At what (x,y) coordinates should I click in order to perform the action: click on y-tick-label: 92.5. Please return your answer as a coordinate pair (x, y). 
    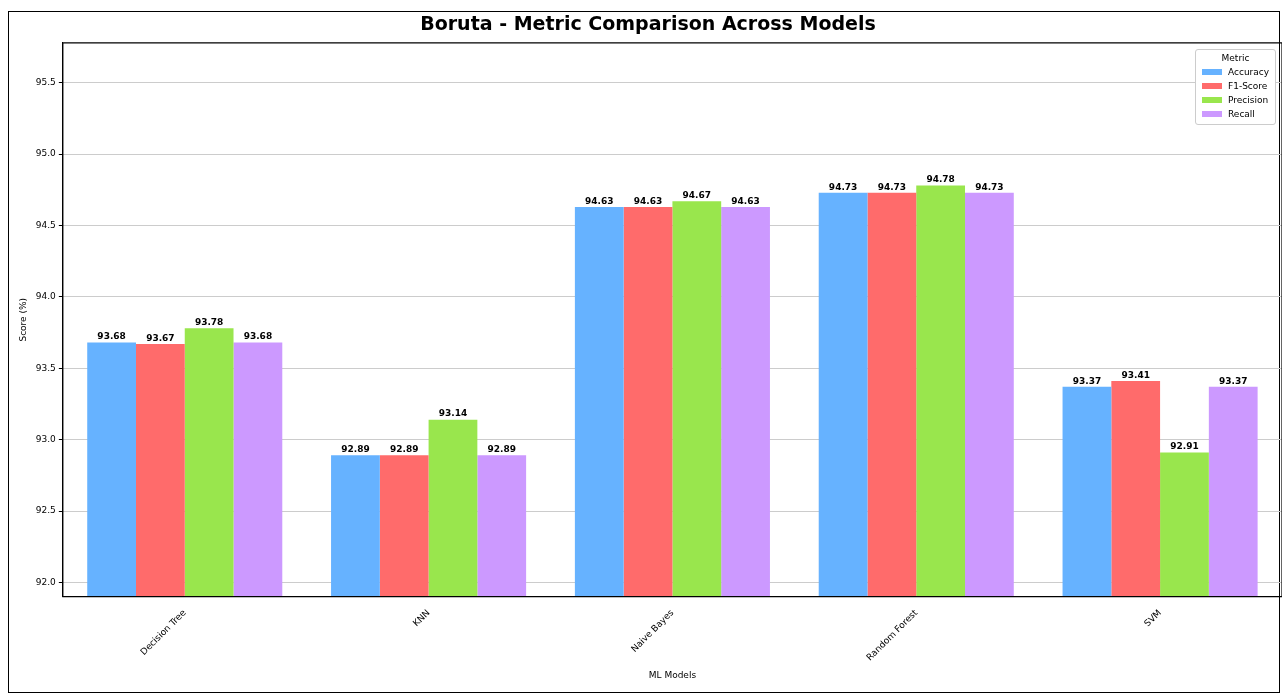
    Looking at the image, I should click on (45, 510).